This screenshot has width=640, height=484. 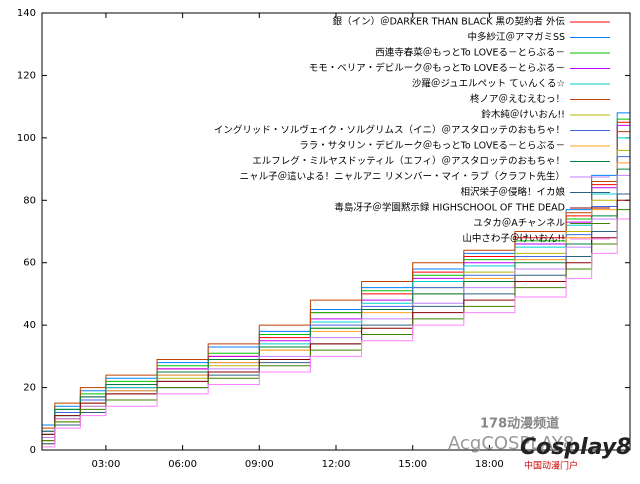 I want to click on legend-label: ユタカ＠Aチャンネル, so click(x=519, y=223).